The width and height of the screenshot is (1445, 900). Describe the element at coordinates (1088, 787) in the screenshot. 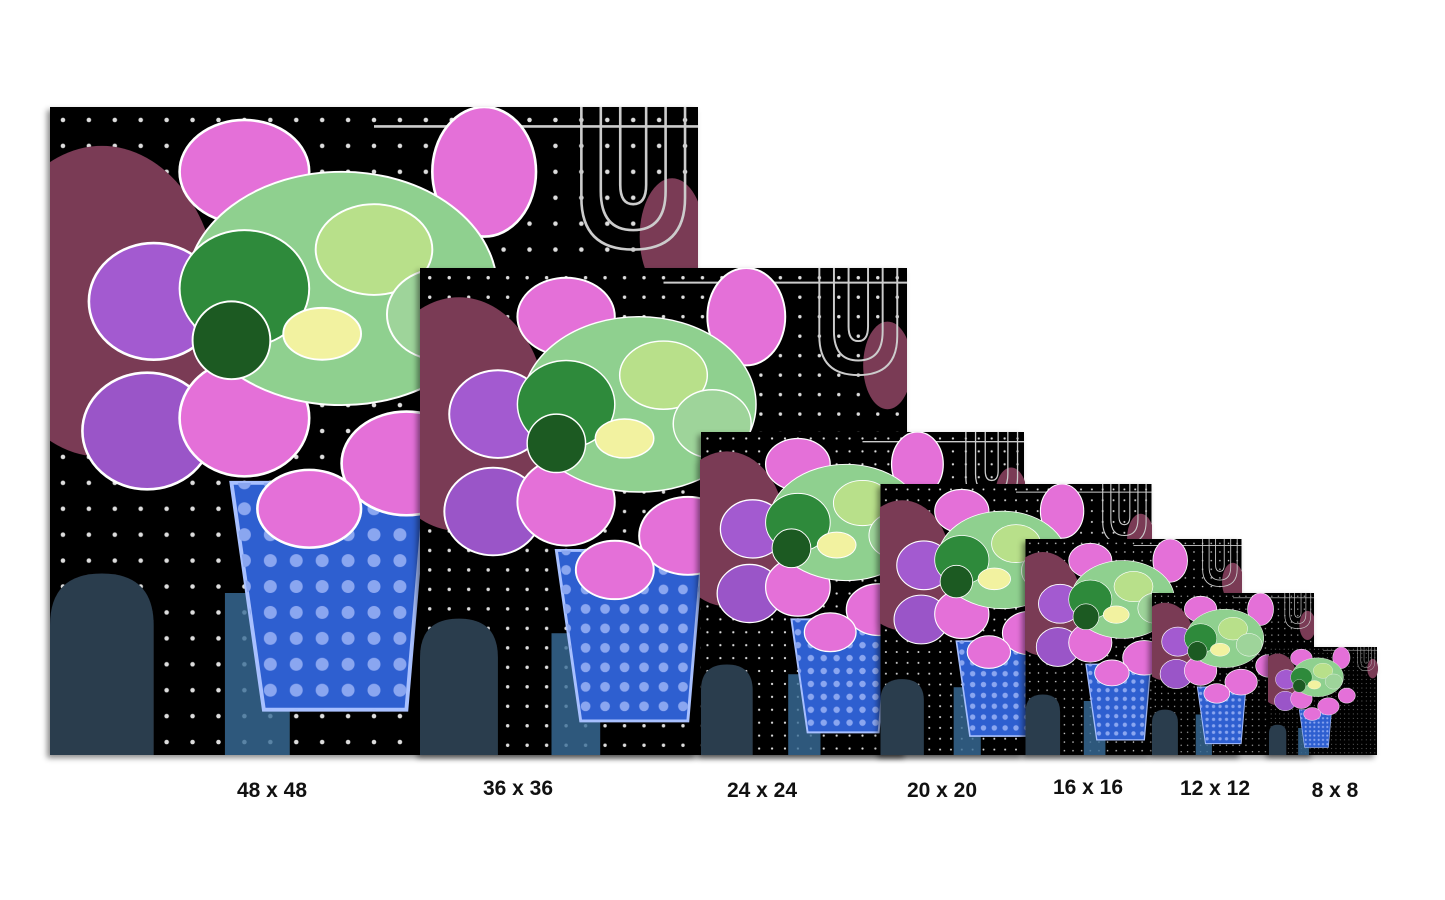

I see `size-label: 16 x 16` at that location.